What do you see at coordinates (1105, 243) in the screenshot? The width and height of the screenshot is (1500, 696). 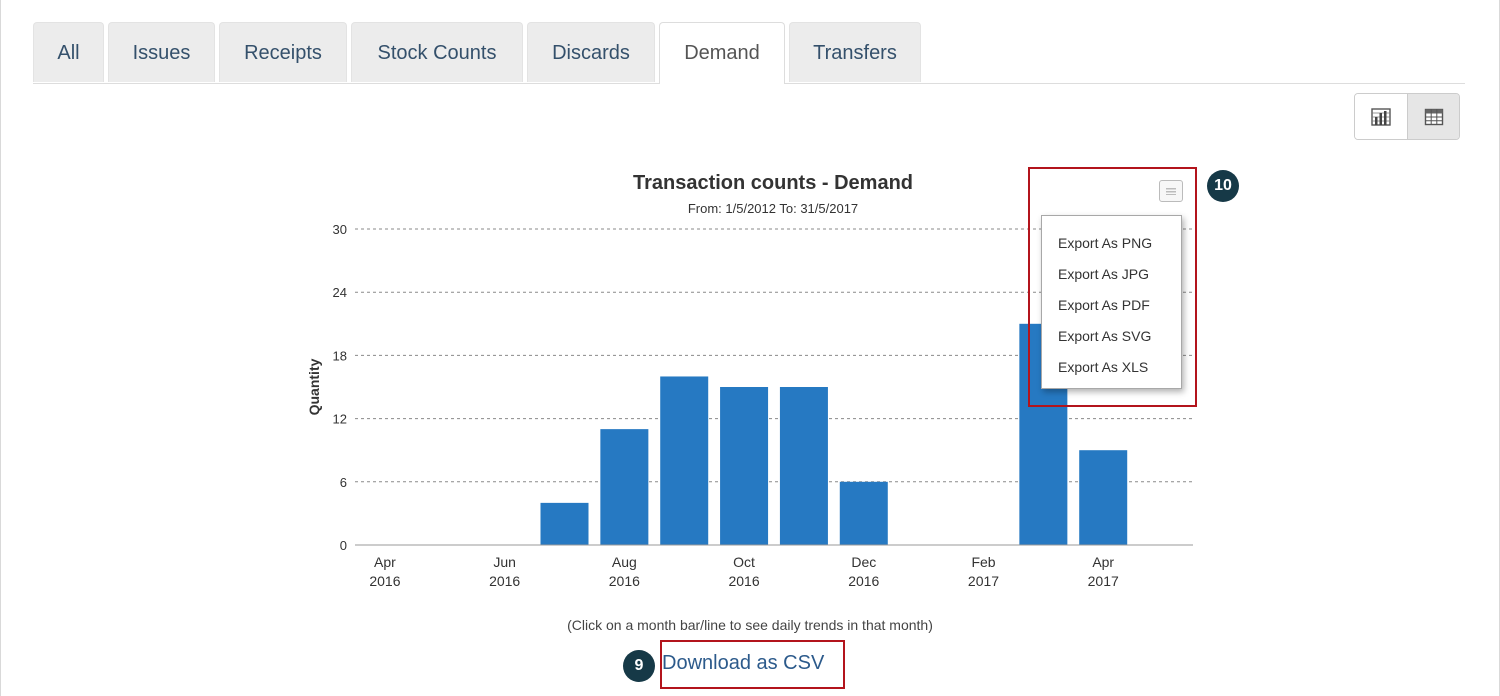 I see `export-png-item: Export As PNG` at bounding box center [1105, 243].